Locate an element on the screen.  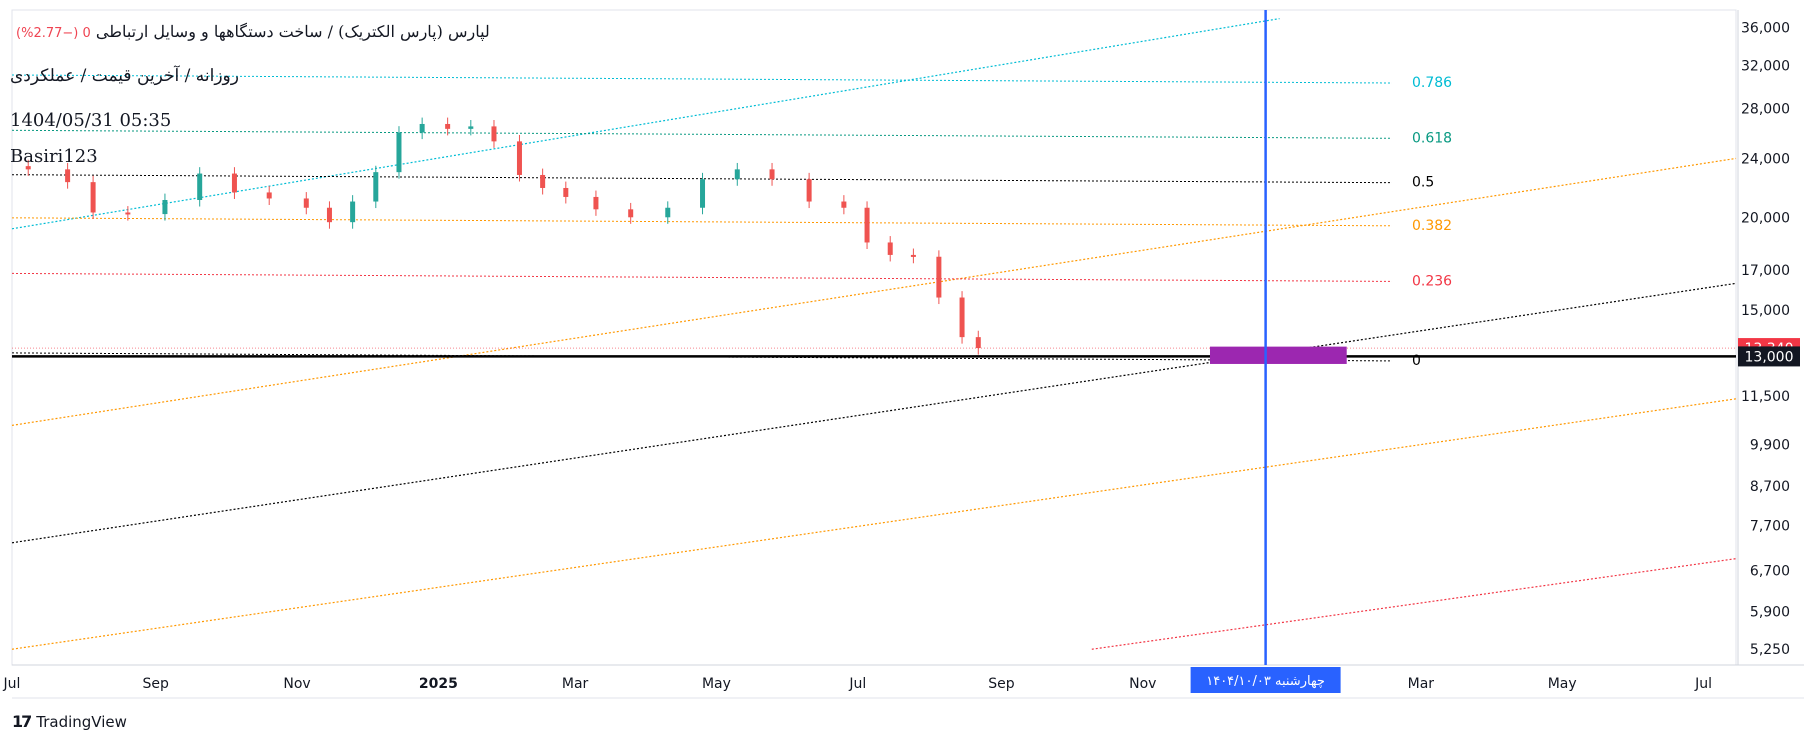
y-tick-label: 5,250 is located at coordinates (1770, 650).